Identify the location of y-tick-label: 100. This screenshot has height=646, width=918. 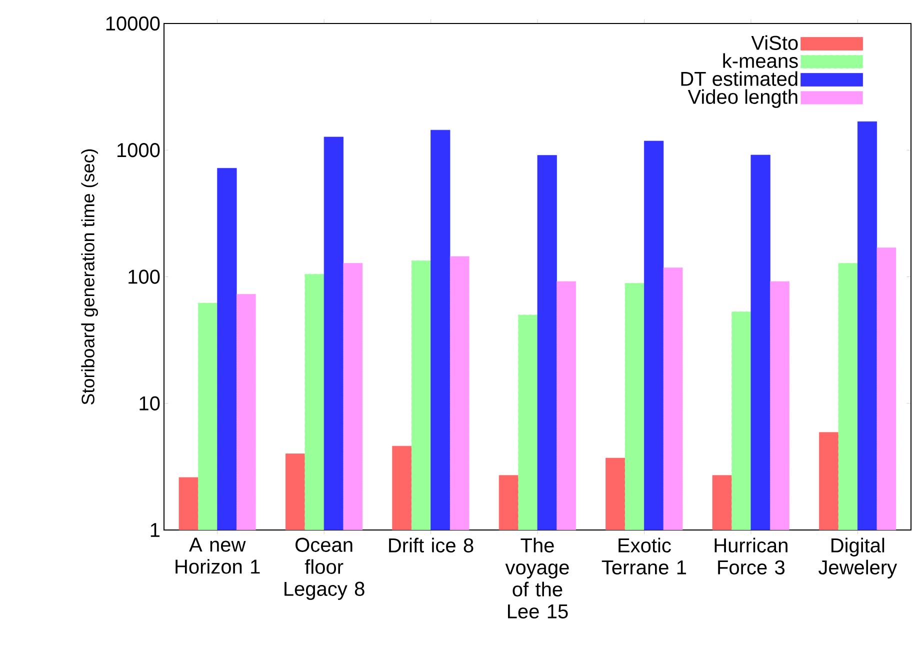
(144, 277).